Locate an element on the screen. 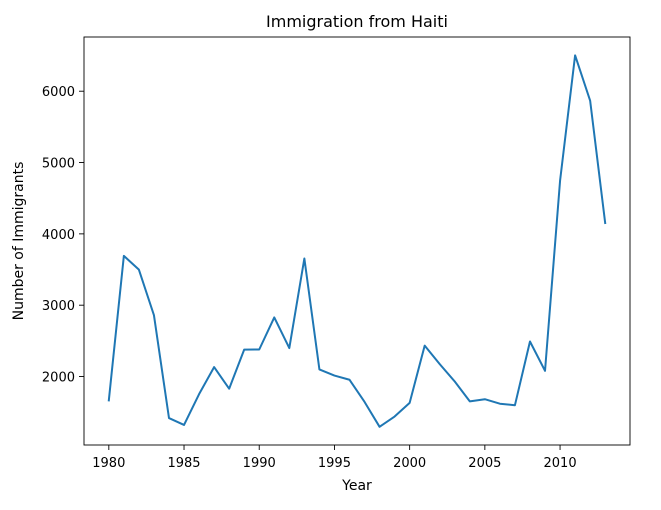  y-tick-label-3000: 3000 is located at coordinates (58, 306).